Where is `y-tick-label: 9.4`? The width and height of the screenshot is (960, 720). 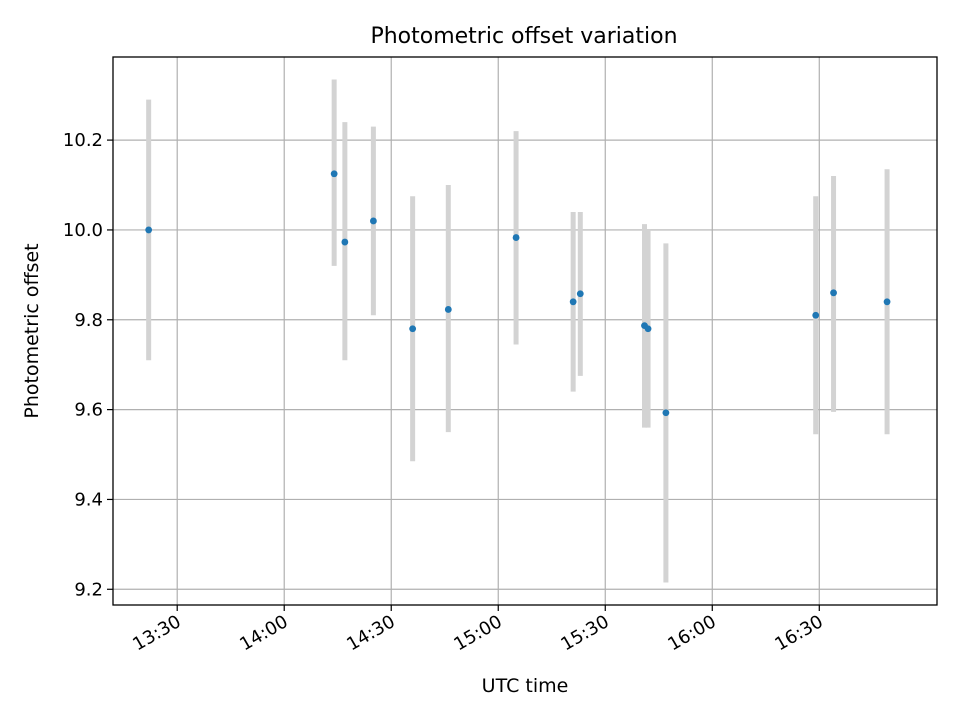 y-tick-label: 9.4 is located at coordinates (88, 499).